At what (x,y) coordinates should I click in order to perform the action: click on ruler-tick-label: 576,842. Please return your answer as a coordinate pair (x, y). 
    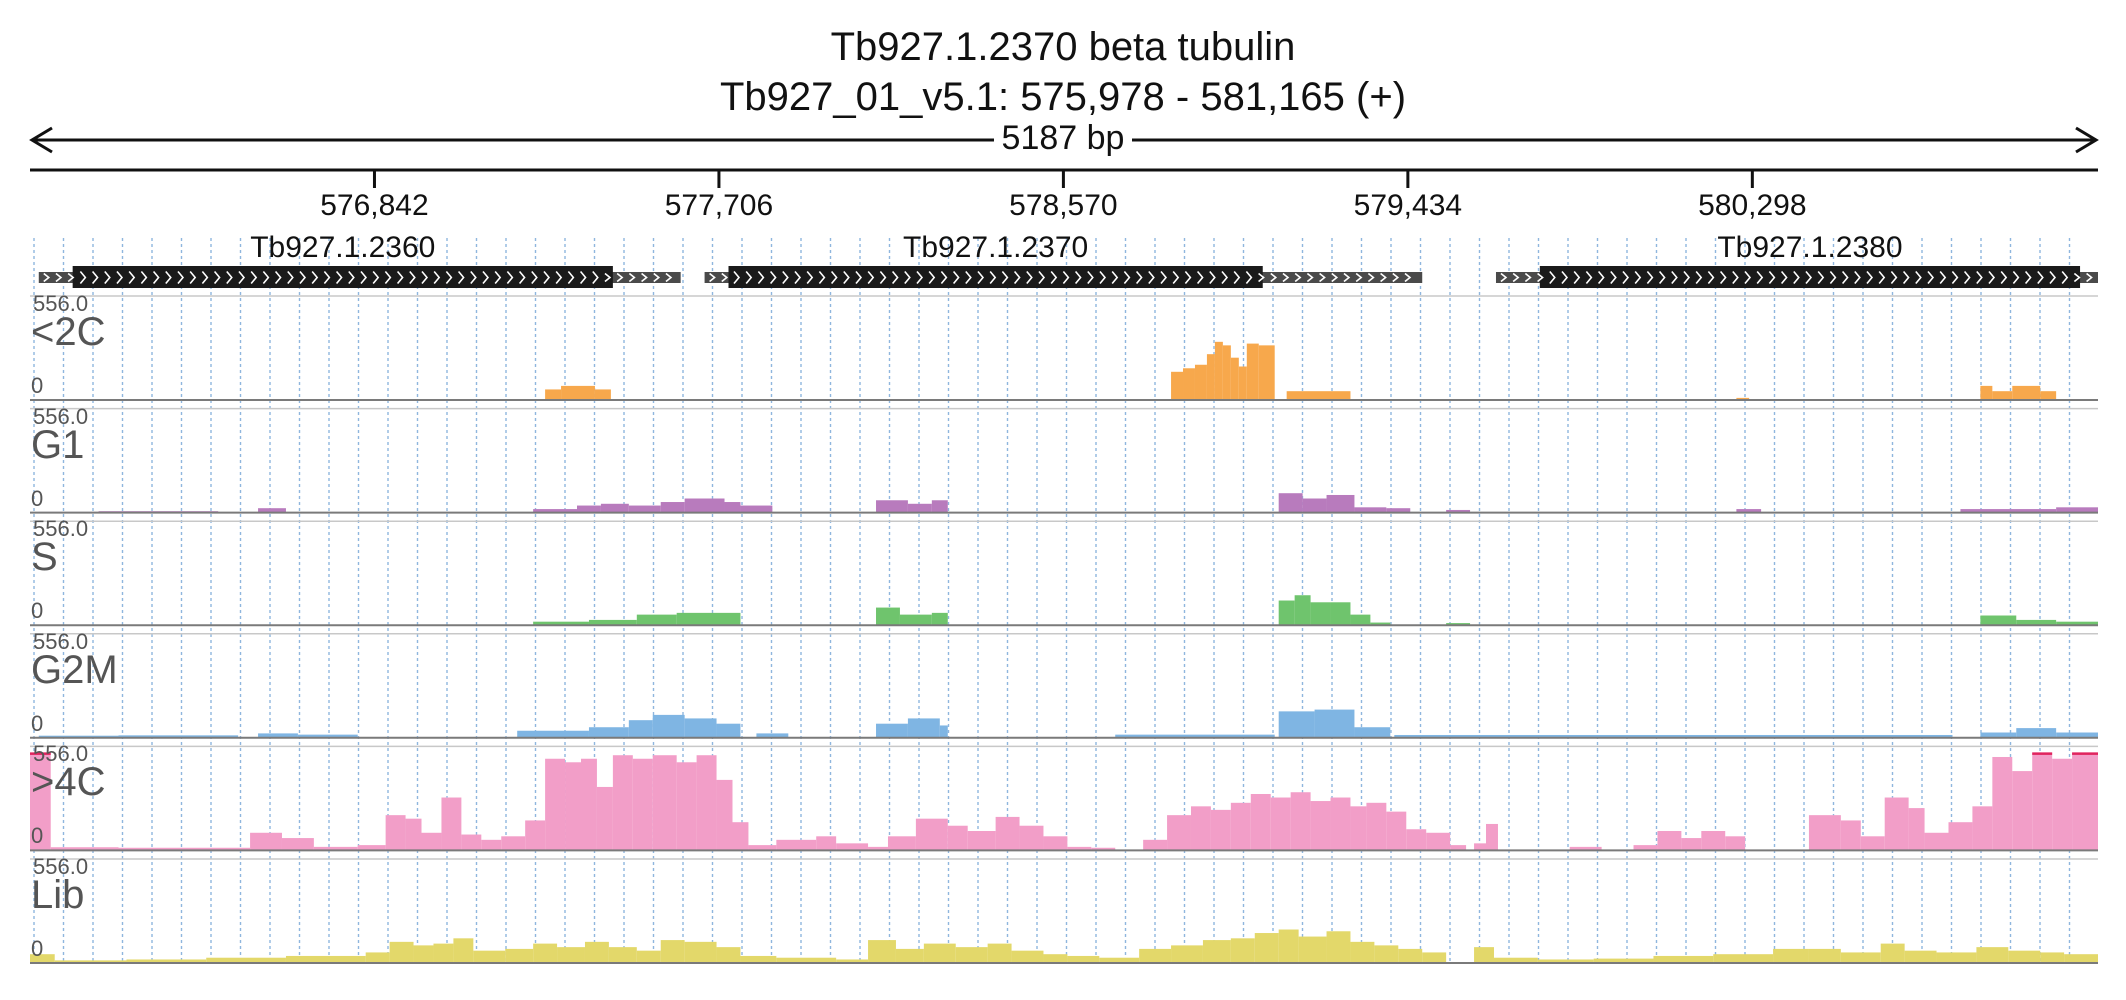
    Looking at the image, I should click on (374, 205).